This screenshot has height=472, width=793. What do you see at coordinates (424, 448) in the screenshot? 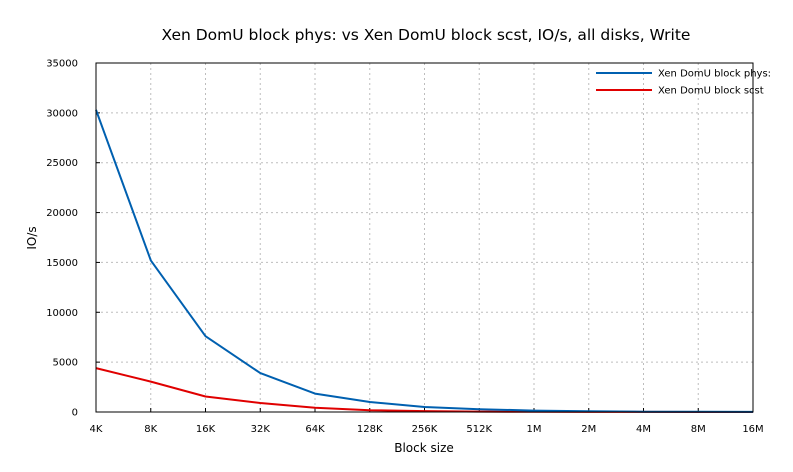
I see `x-axis-label: Block size` at bounding box center [424, 448].